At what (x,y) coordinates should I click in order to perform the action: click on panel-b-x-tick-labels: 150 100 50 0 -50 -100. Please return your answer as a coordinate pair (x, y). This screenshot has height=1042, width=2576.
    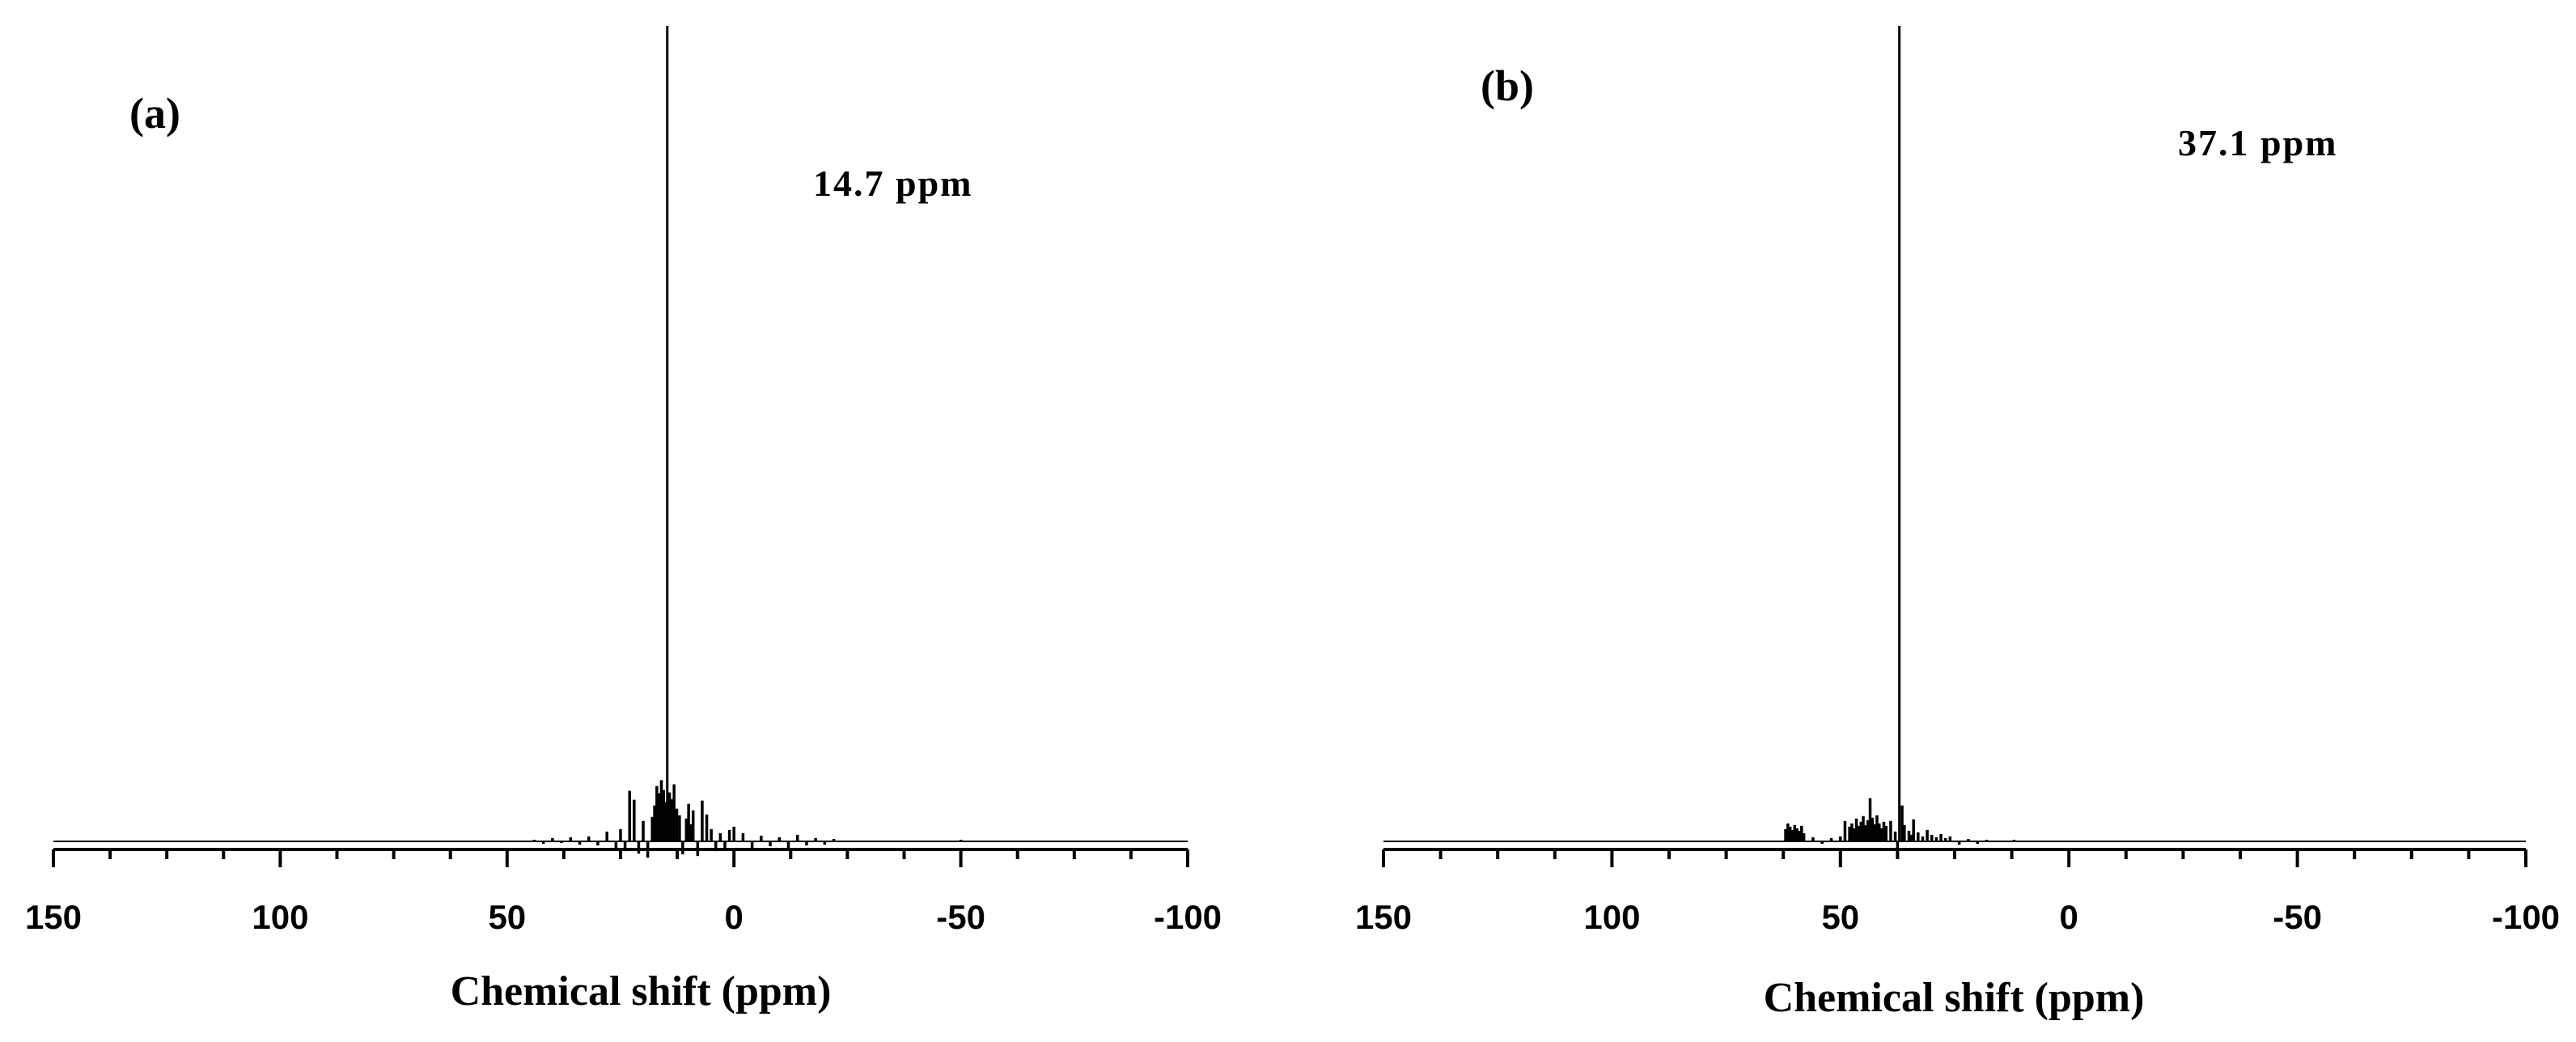
    Looking at the image, I should click on (1957, 917).